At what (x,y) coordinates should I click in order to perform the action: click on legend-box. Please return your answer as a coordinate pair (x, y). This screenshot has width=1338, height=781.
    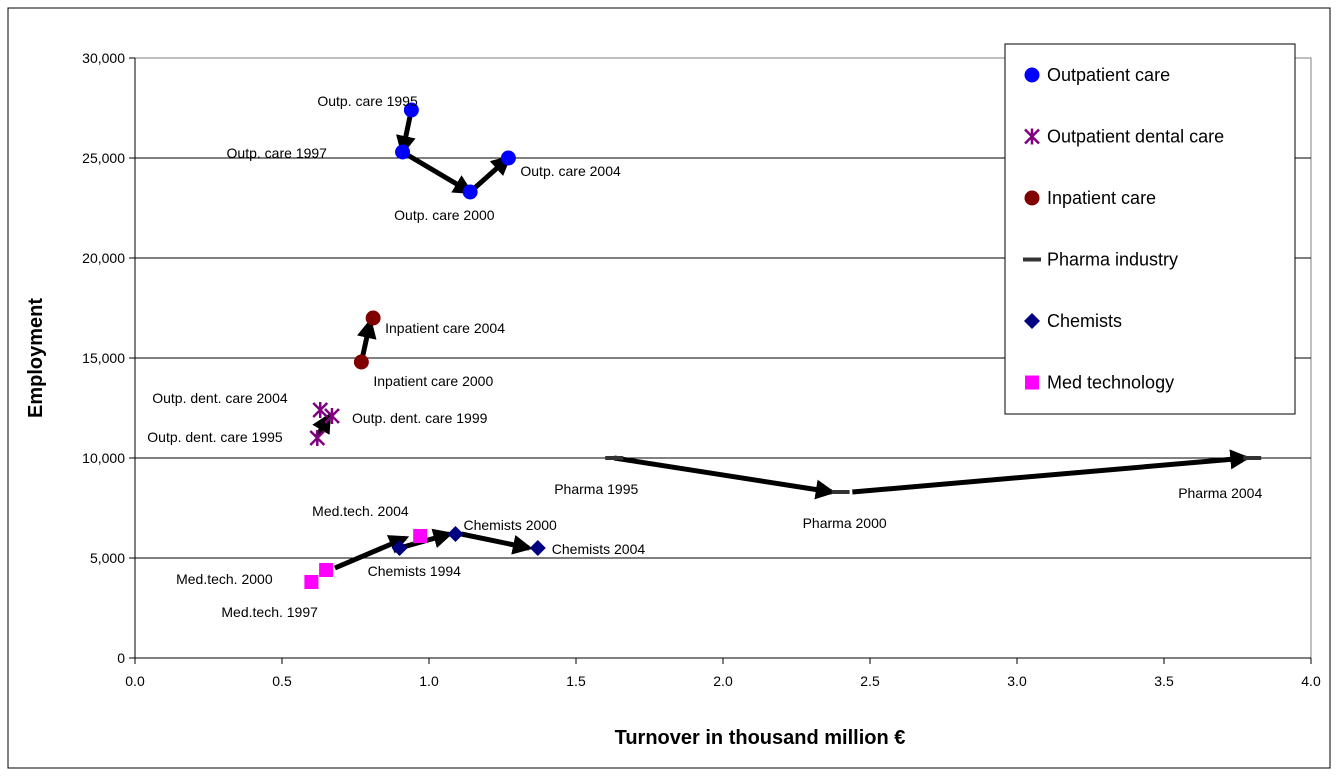
    Looking at the image, I should click on (1150, 229).